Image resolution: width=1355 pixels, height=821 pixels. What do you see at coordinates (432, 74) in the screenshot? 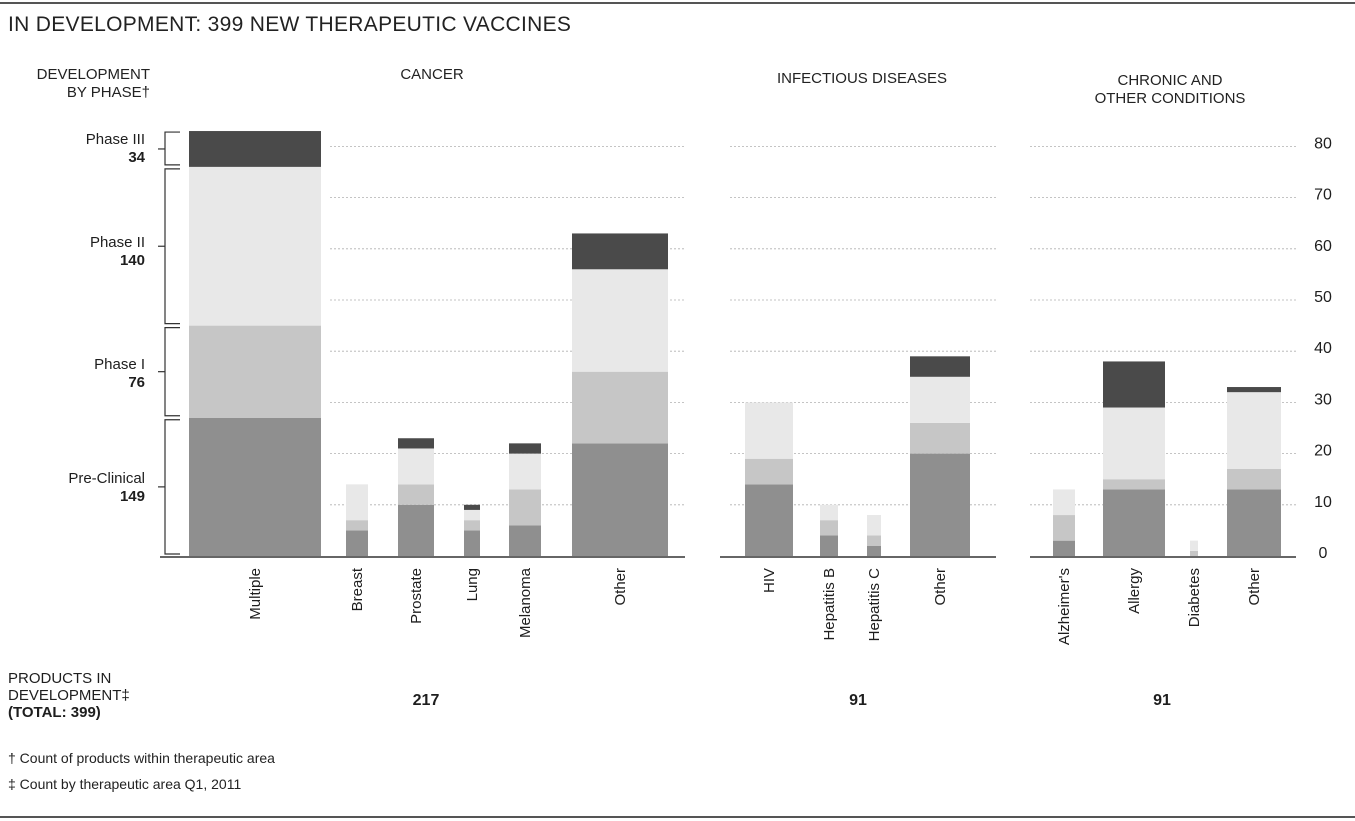
I see `panel-header-cancer: CANCER` at bounding box center [432, 74].